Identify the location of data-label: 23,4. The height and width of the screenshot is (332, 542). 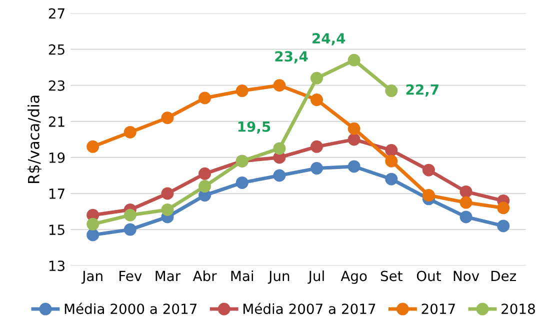
(291, 57).